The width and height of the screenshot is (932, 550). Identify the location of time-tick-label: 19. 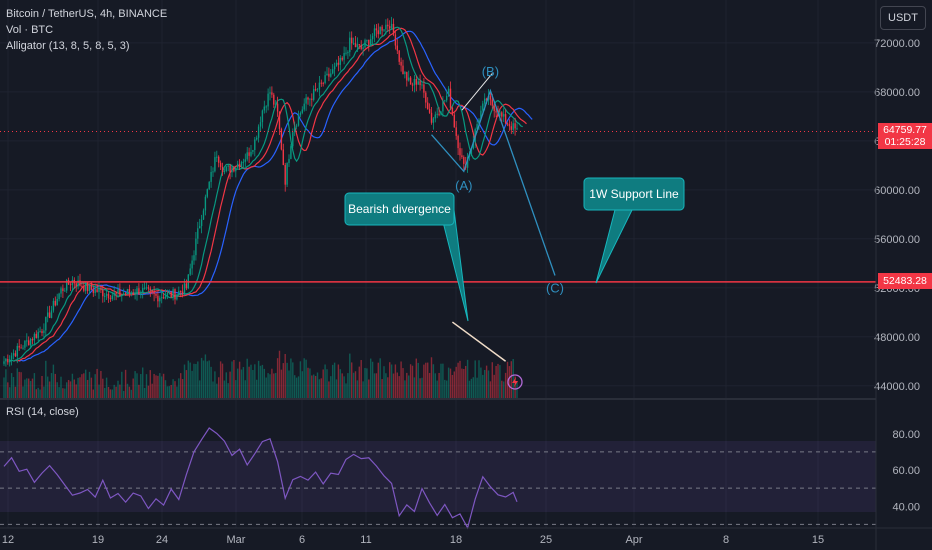
(98, 540).